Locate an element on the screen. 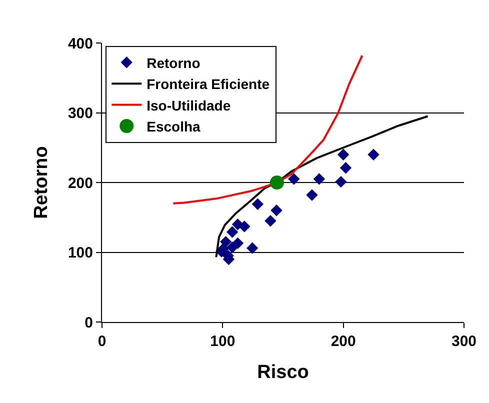  y-tick-label: 100 is located at coordinates (80, 253).